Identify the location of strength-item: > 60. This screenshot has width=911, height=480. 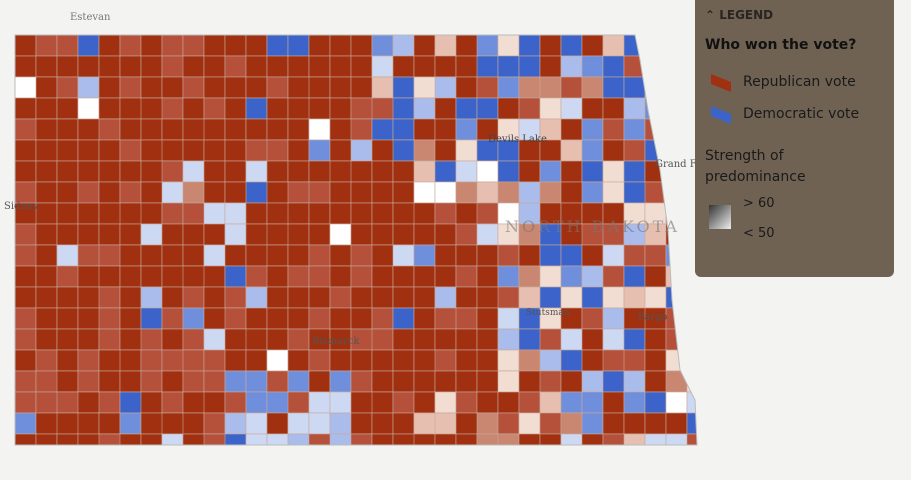
(759, 203).